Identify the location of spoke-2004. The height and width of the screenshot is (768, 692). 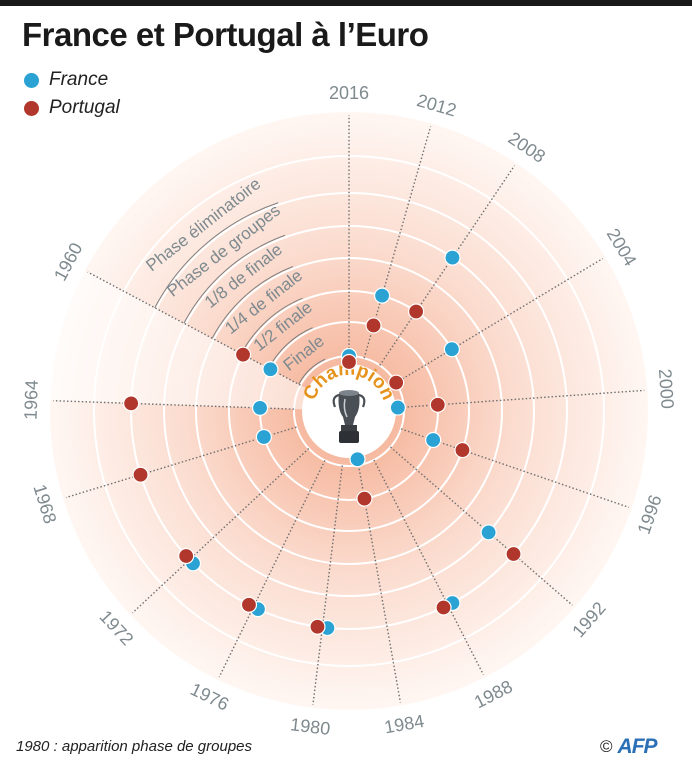
(499, 320).